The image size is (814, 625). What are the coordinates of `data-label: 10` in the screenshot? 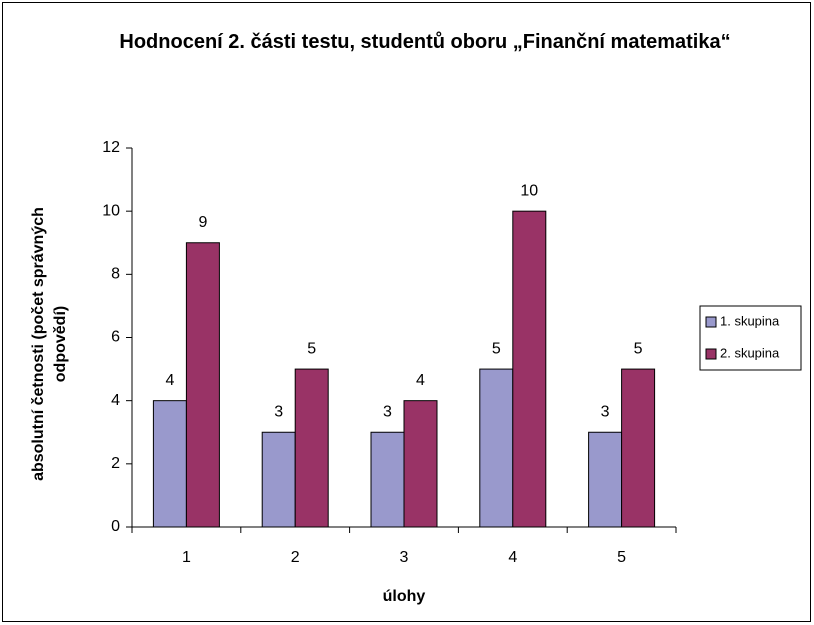 It's located at (529, 190).